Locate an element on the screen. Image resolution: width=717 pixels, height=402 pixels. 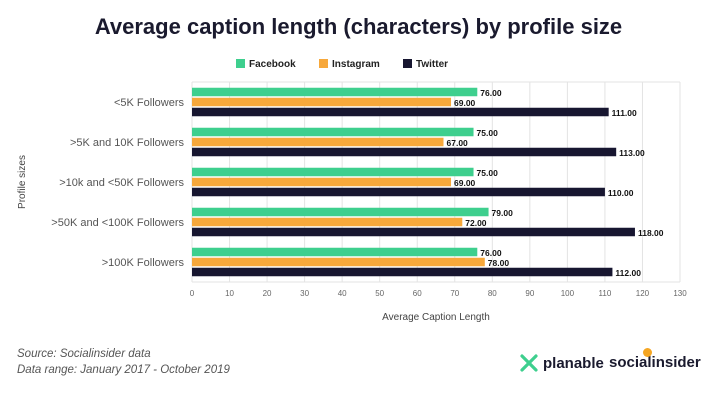
x-tick-label: 90 is located at coordinates (529, 293).